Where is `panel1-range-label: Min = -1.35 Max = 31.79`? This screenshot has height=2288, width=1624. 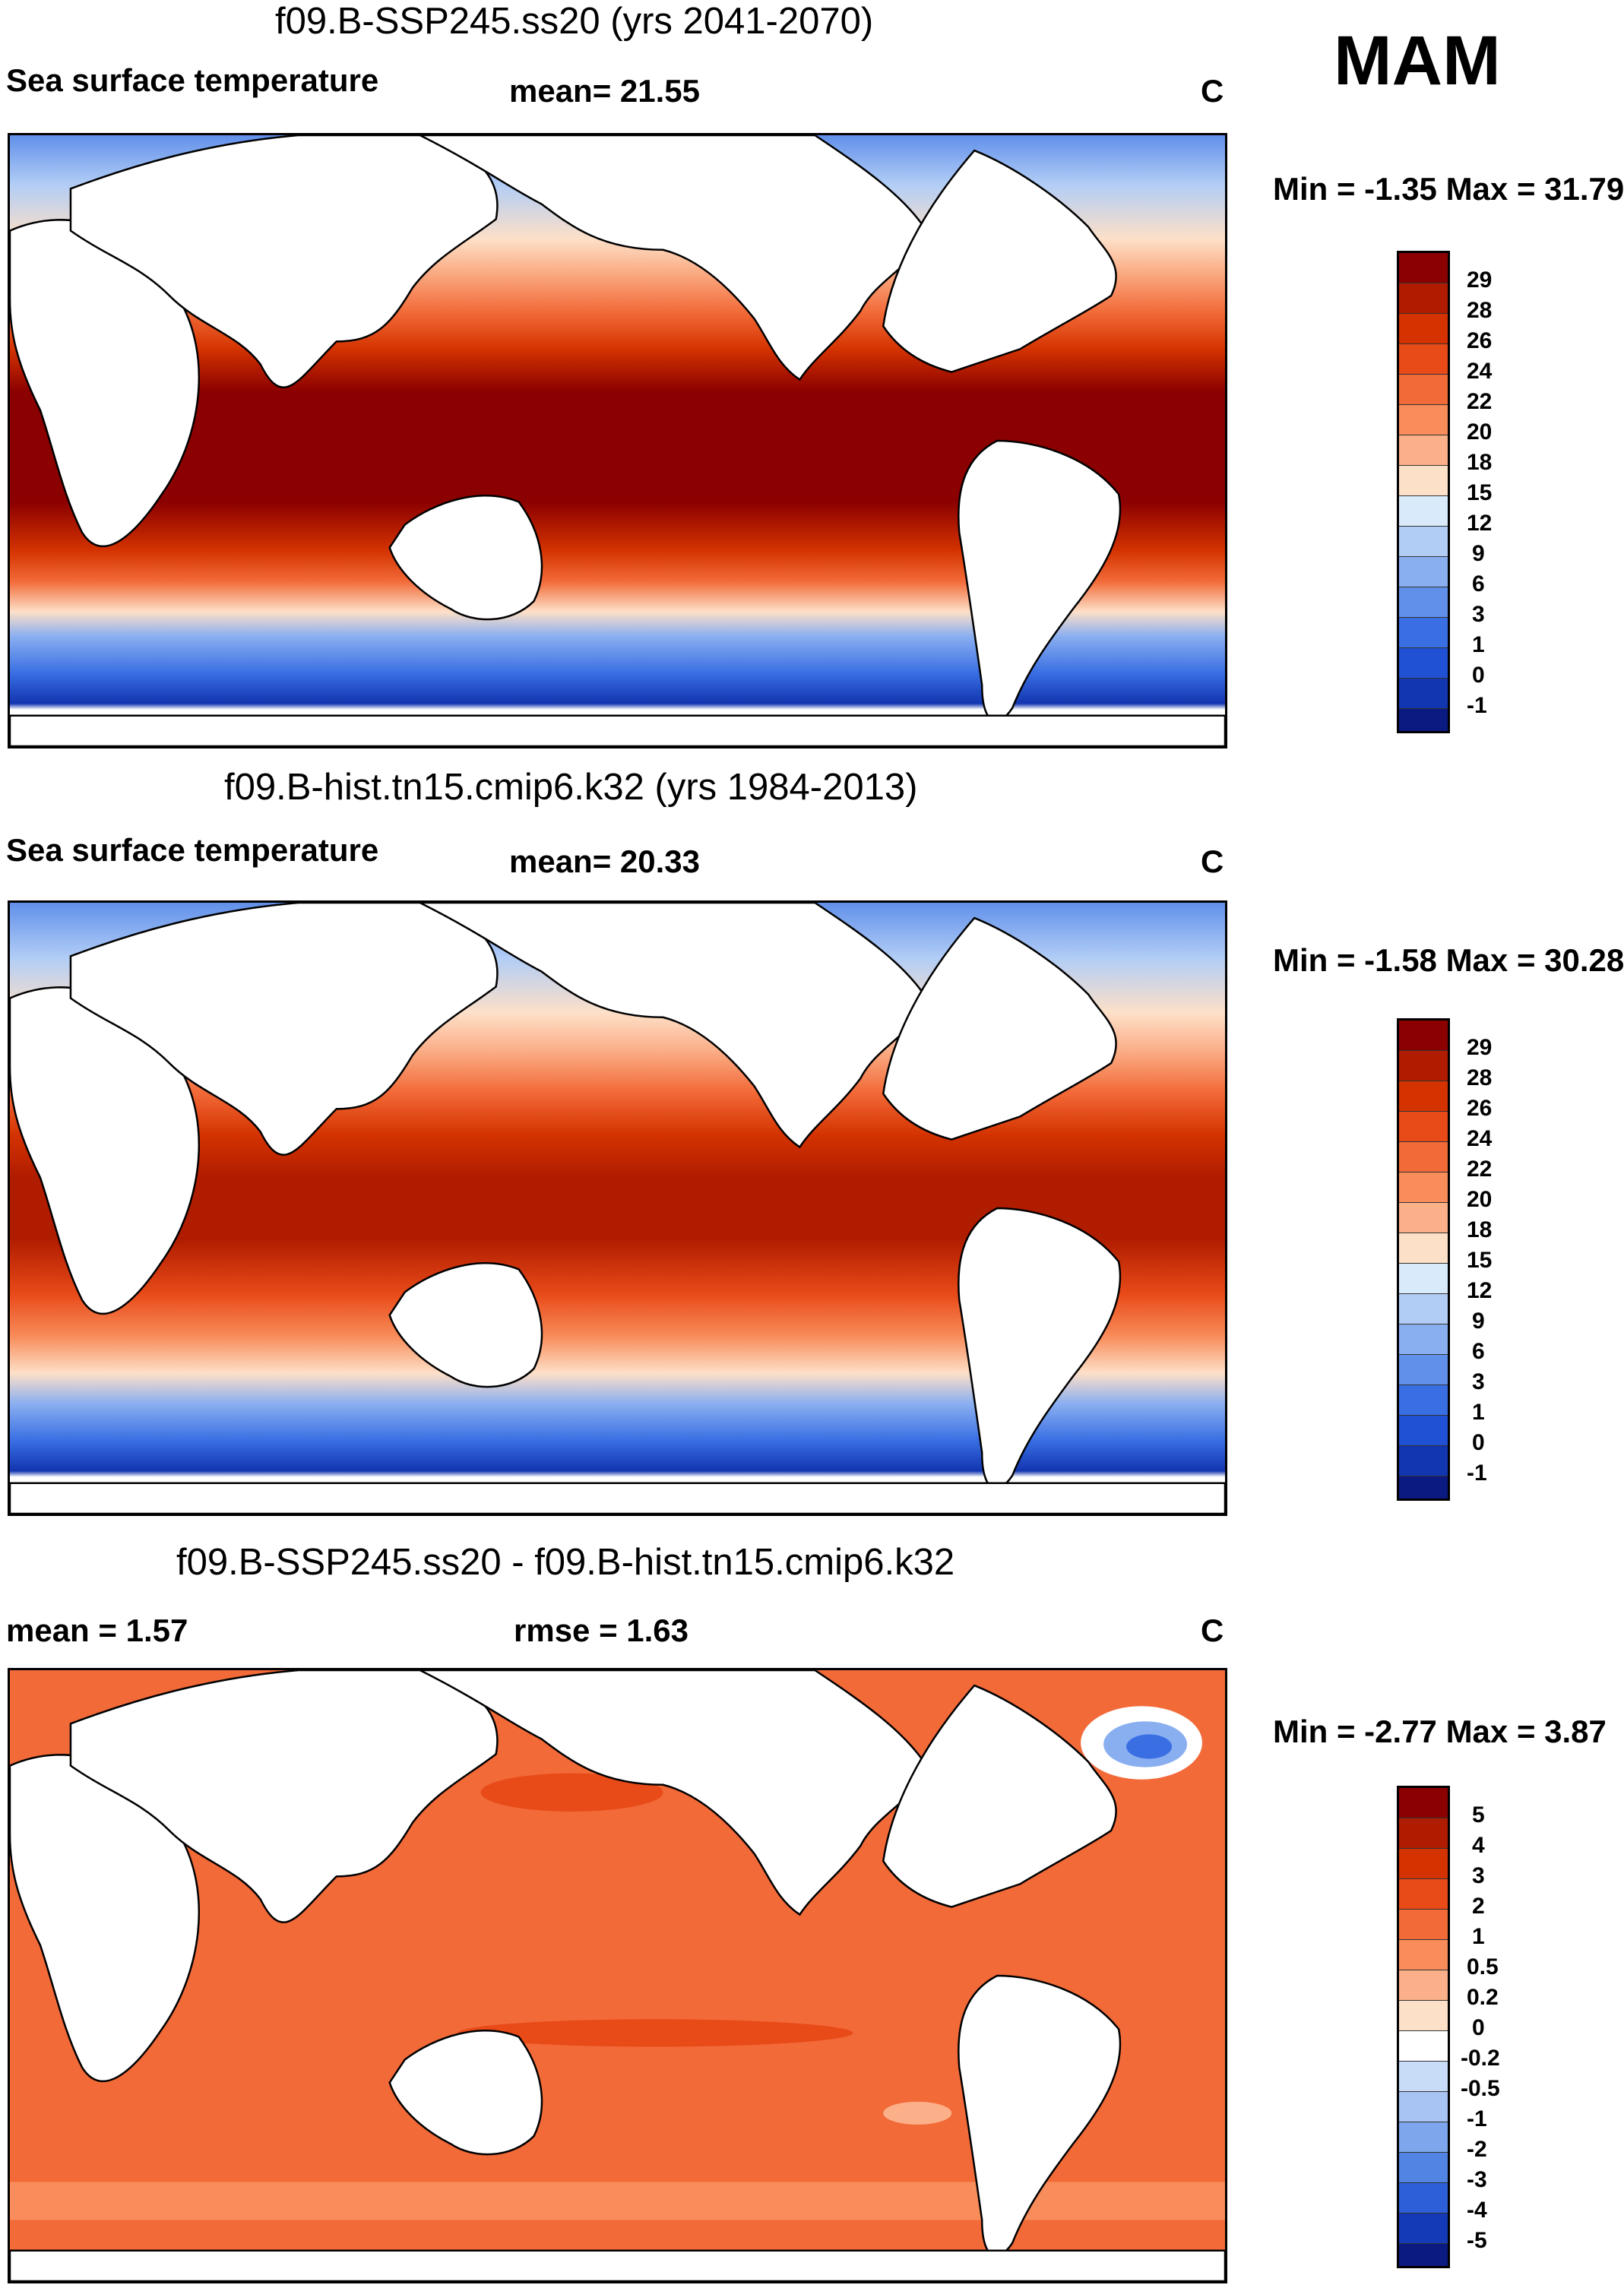 panel1-range-label: Min = -1.35 Max = 31.79 is located at coordinates (1449, 189).